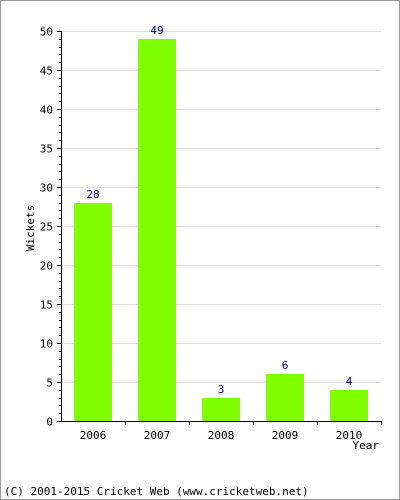 The image size is (400, 500). What do you see at coordinates (49, 422) in the screenshot?
I see `y-tick-label: 0` at bounding box center [49, 422].